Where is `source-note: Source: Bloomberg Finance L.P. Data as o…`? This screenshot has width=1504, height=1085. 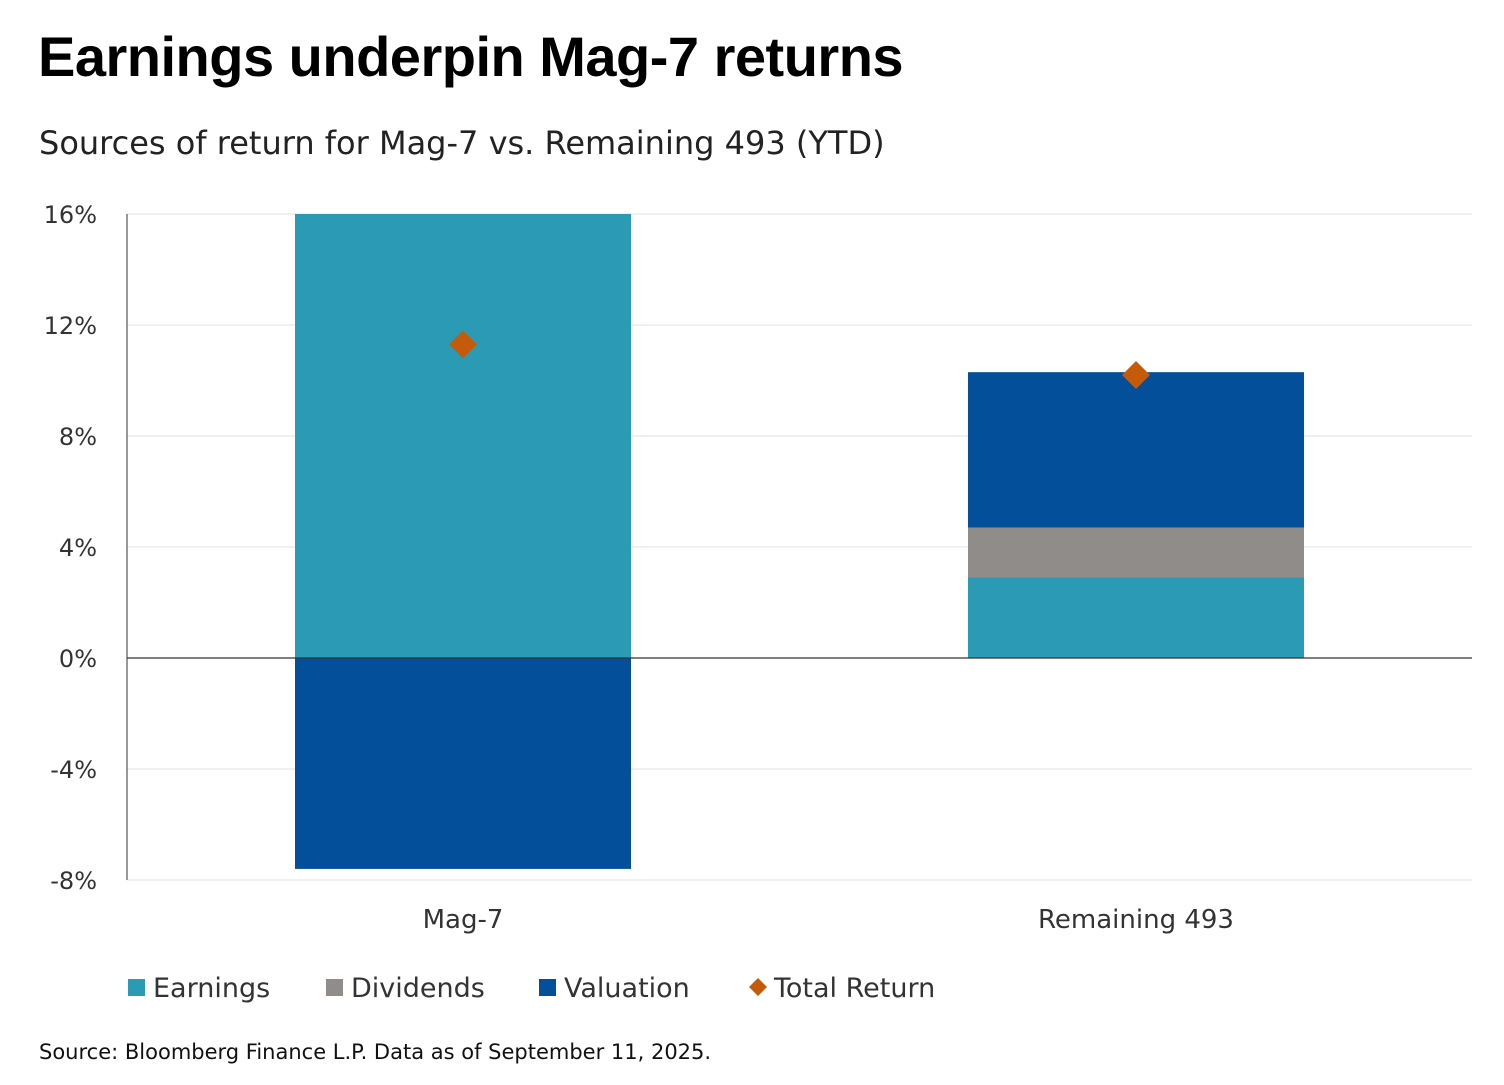
source-note: Source: Bloomberg Finance L.P. Data as o… is located at coordinates (375, 1052).